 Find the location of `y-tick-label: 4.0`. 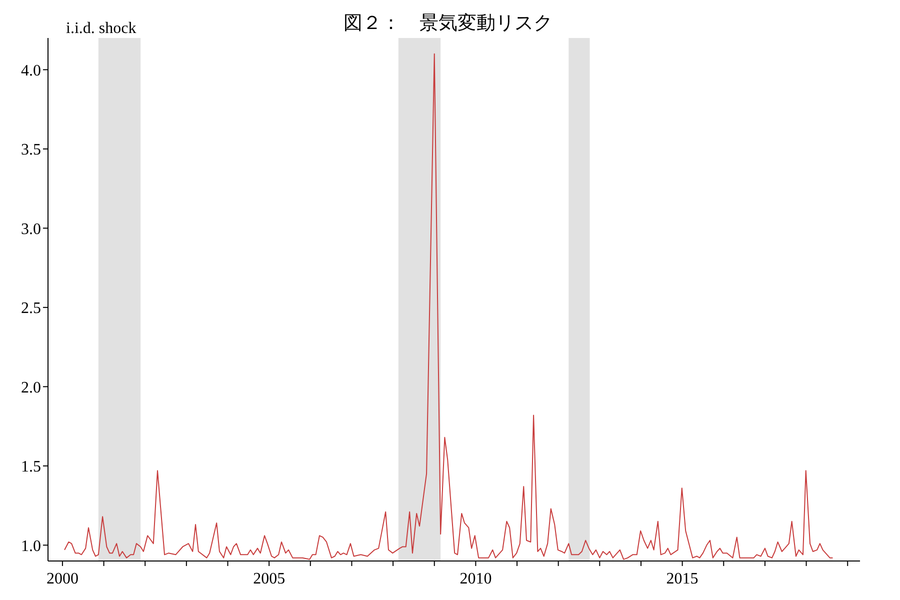

y-tick-label: 4.0 is located at coordinates (31, 71).